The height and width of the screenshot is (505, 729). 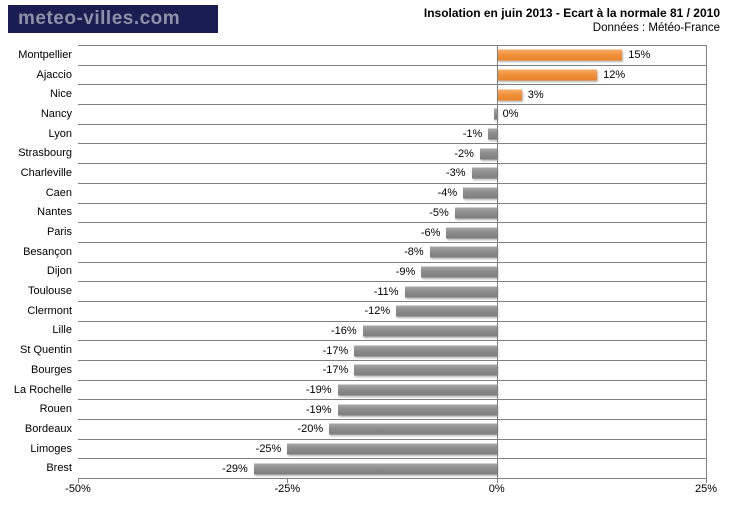 I want to click on value-label-caen: -4%, so click(x=447, y=193).